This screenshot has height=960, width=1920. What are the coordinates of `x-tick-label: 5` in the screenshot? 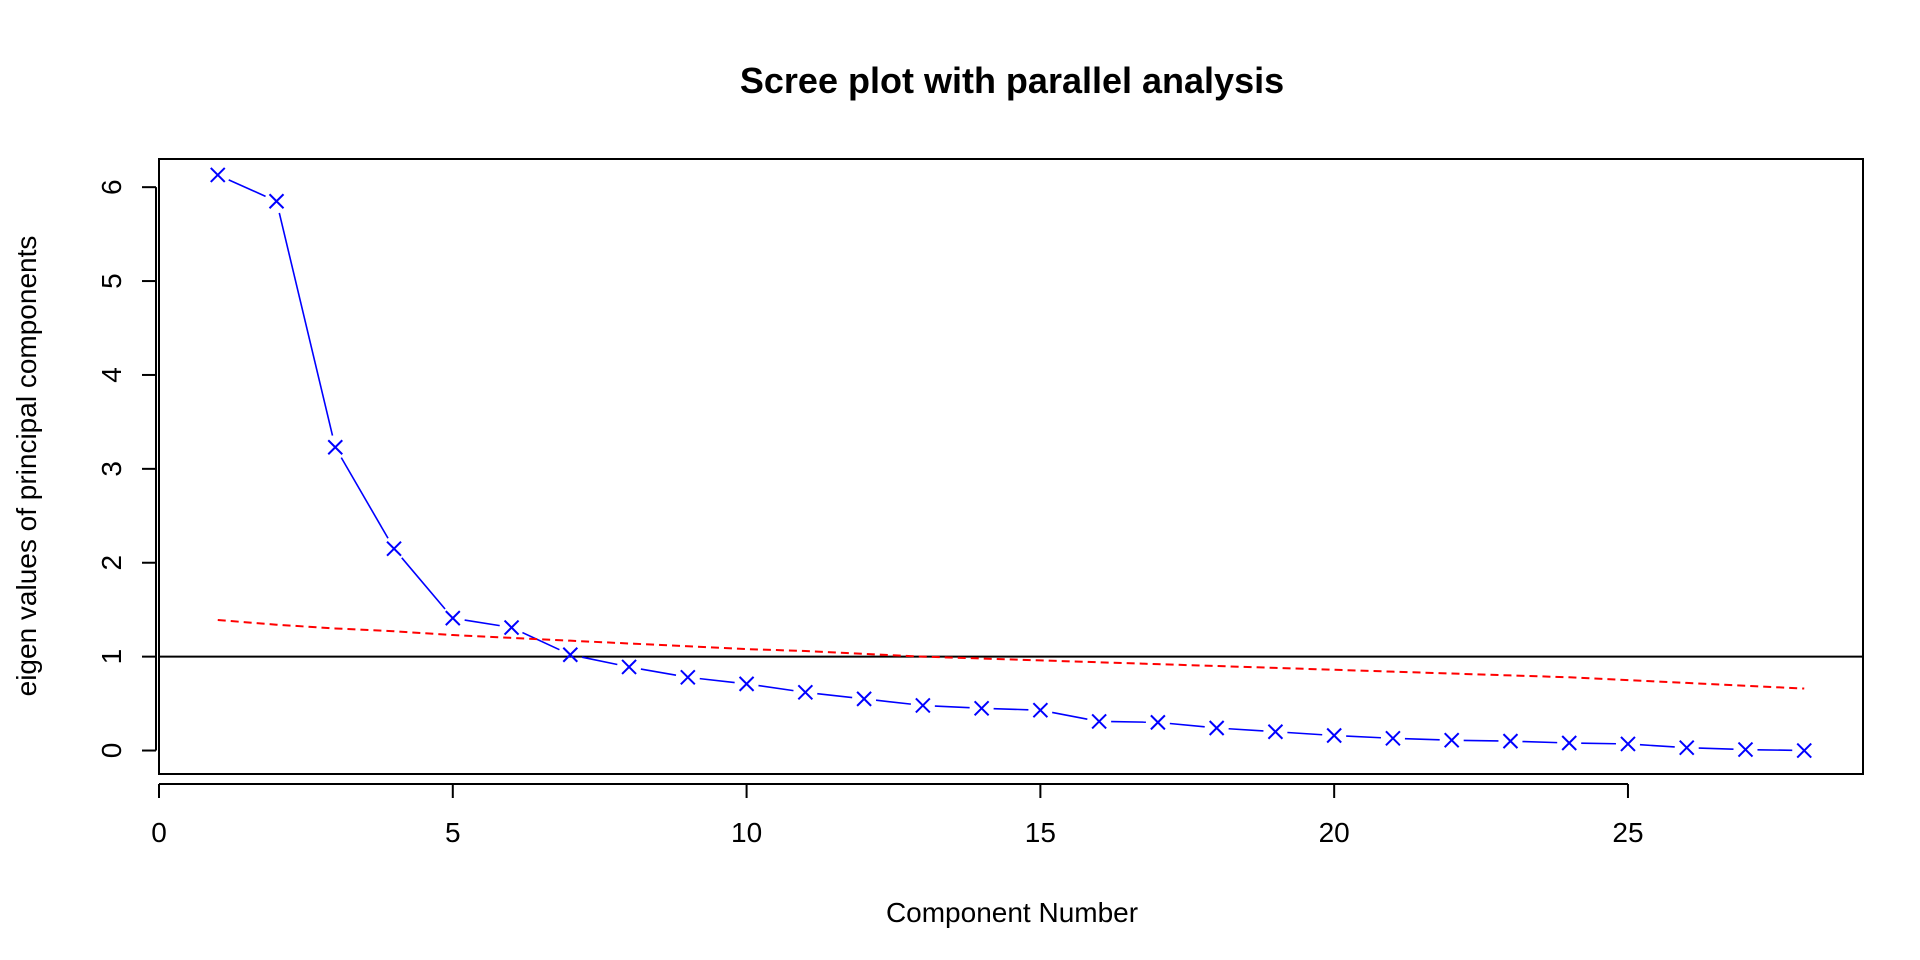 It's located at (453, 832).